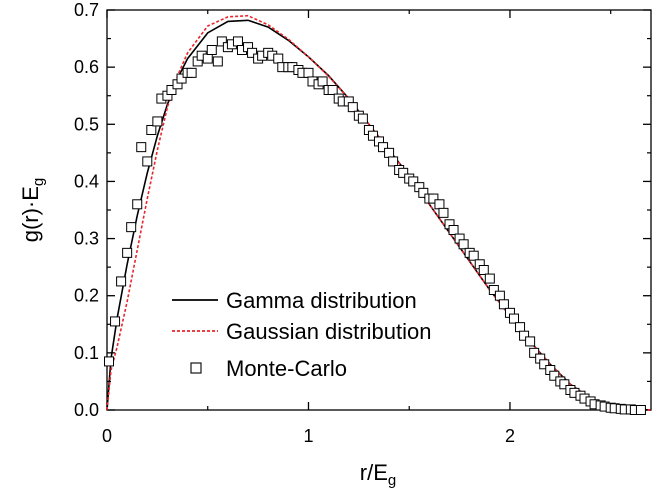 This screenshot has height=497, width=659. Describe the element at coordinates (86, 181) in the screenshot. I see `y-tick-label: 0.4` at that location.